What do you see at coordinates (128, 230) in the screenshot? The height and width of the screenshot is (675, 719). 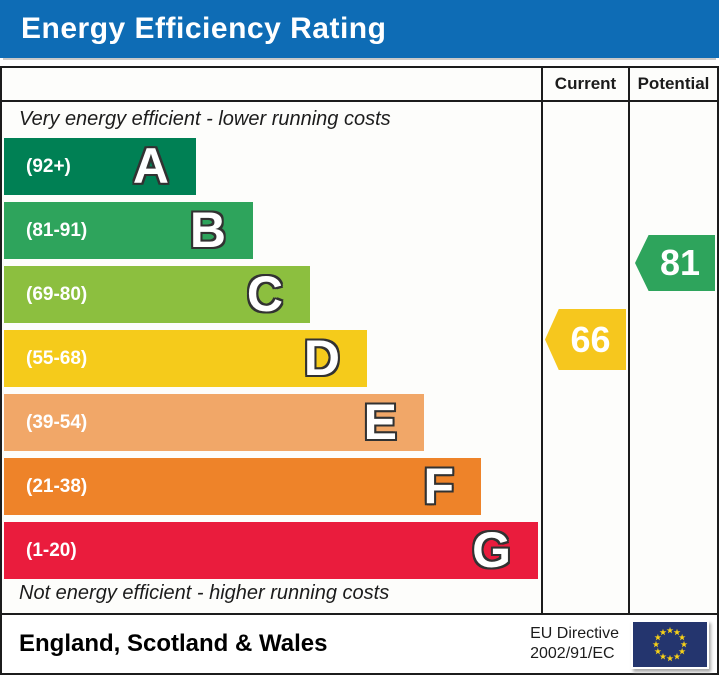 I see `band-b: (81-91) B` at bounding box center [128, 230].